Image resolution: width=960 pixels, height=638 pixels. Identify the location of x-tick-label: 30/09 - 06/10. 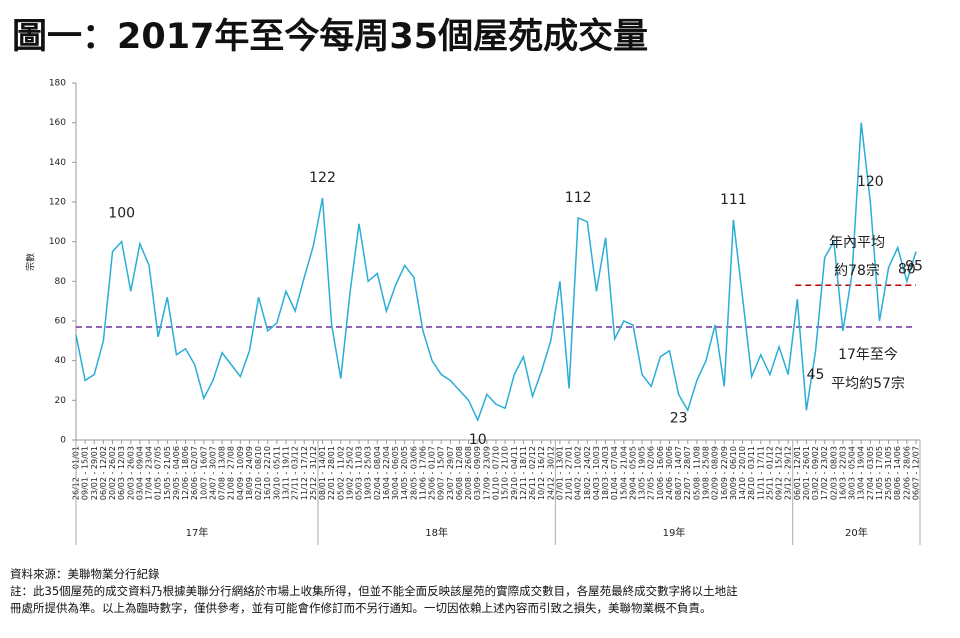
(733, 473).